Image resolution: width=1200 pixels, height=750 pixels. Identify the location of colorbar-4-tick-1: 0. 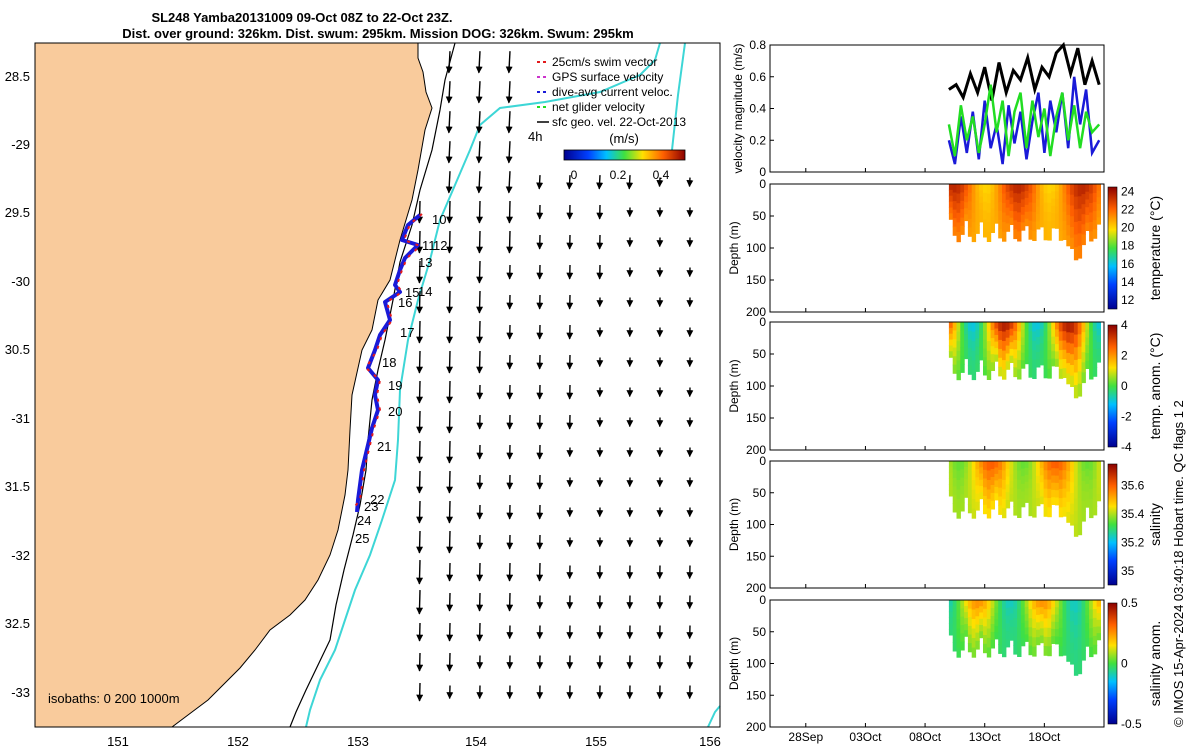
(1124, 664).